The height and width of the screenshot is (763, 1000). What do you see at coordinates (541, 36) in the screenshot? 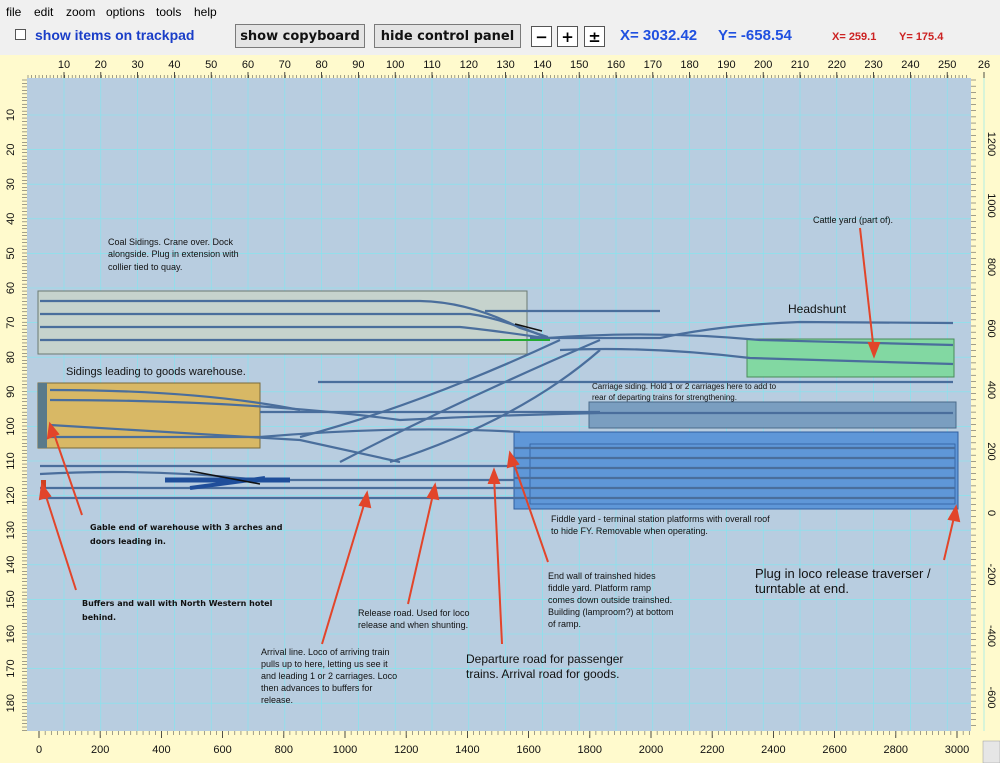
I see `zoom-out-button: −` at bounding box center [541, 36].